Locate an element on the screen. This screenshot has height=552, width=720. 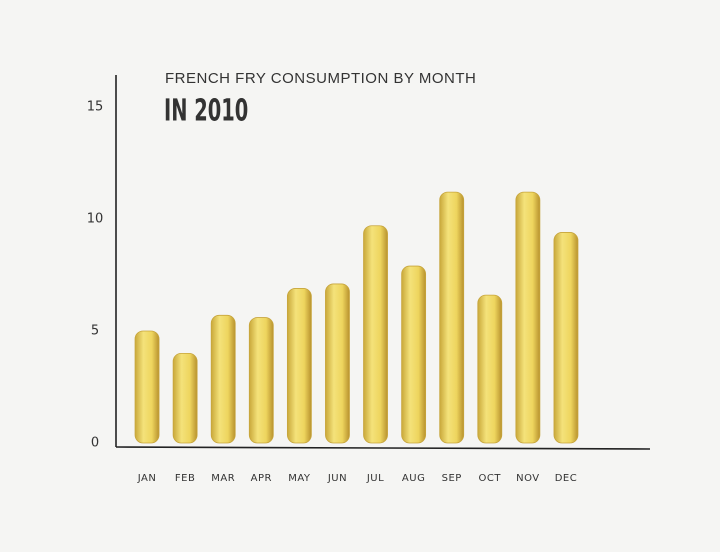
x-tick-label: FEB is located at coordinates (185, 478).